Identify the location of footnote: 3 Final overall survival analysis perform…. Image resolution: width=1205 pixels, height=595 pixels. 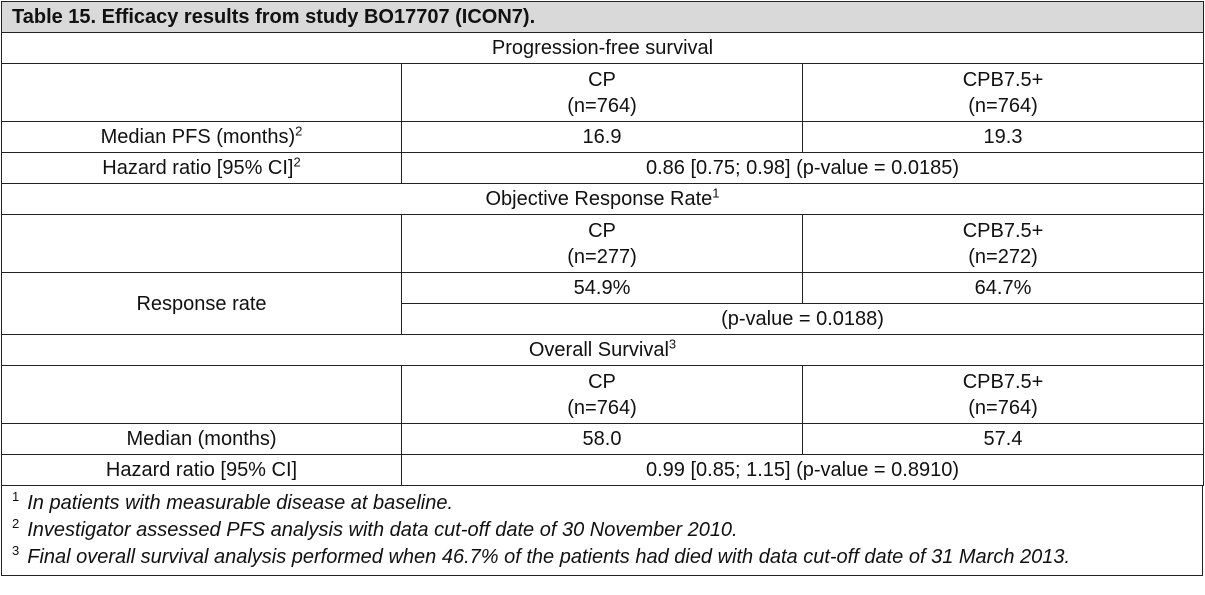
(541, 555).